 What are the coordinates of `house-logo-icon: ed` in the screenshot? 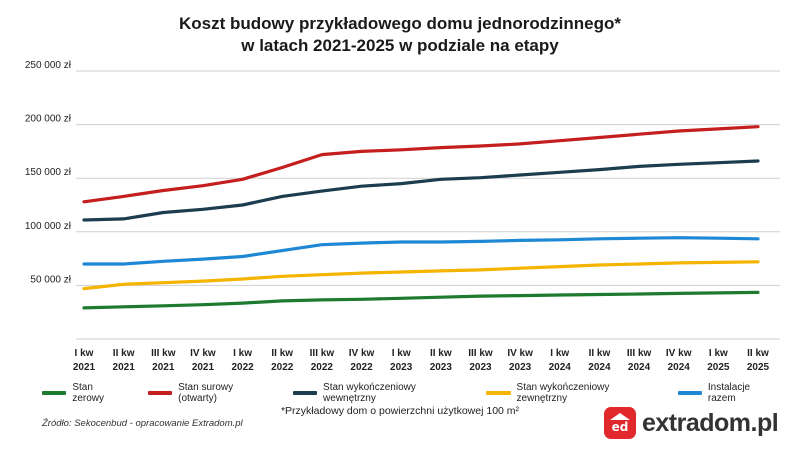 It's located at (620, 423).